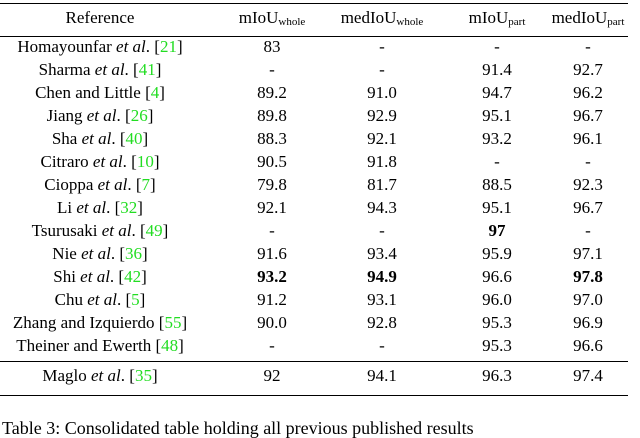  What do you see at coordinates (588, 276) in the screenshot?
I see `value-cell: 97.8` at bounding box center [588, 276].